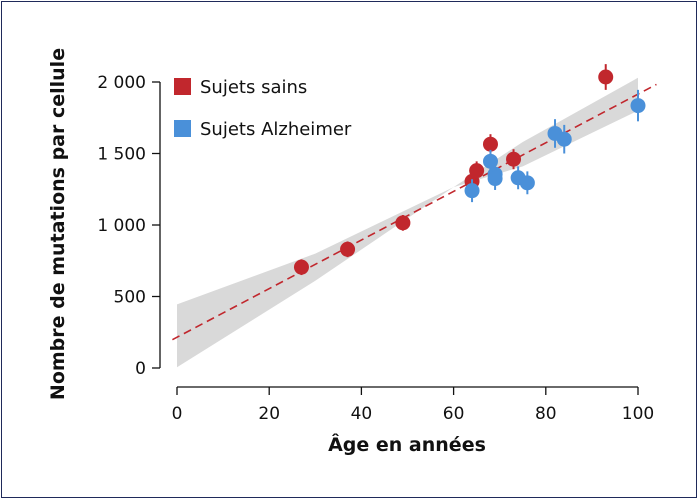  What do you see at coordinates (177, 414) in the screenshot?
I see `x-tick-label: 0` at bounding box center [177, 414].